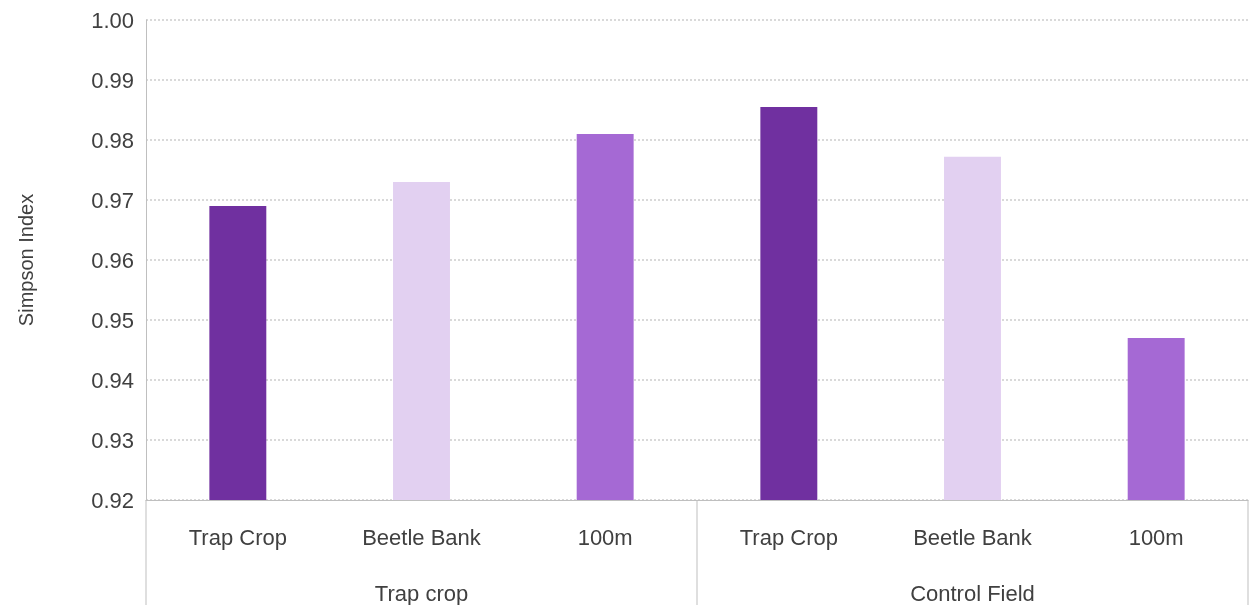  What do you see at coordinates (112, 200) in the screenshot?
I see `y-tick-label: 0.97` at bounding box center [112, 200].